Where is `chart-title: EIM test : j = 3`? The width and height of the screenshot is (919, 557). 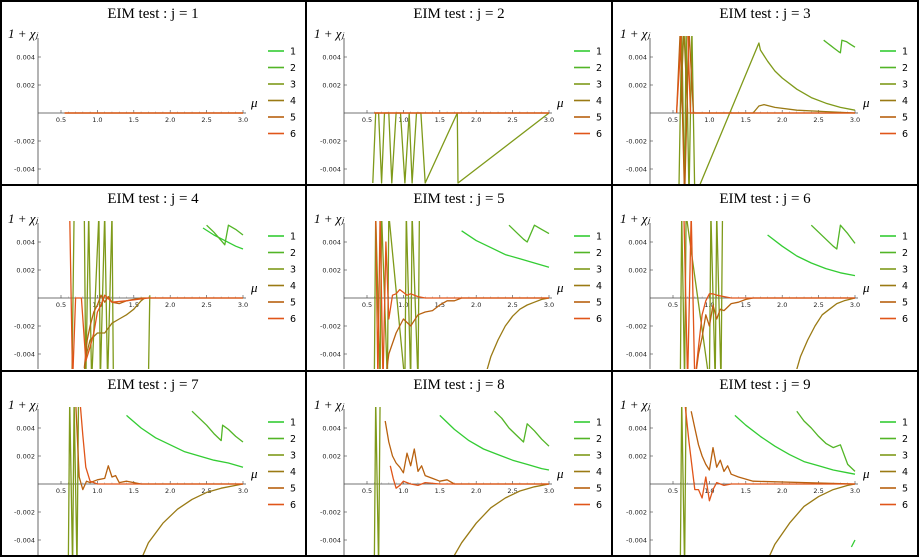 chart-title: EIM test : j = 3 is located at coordinates (764, 14).